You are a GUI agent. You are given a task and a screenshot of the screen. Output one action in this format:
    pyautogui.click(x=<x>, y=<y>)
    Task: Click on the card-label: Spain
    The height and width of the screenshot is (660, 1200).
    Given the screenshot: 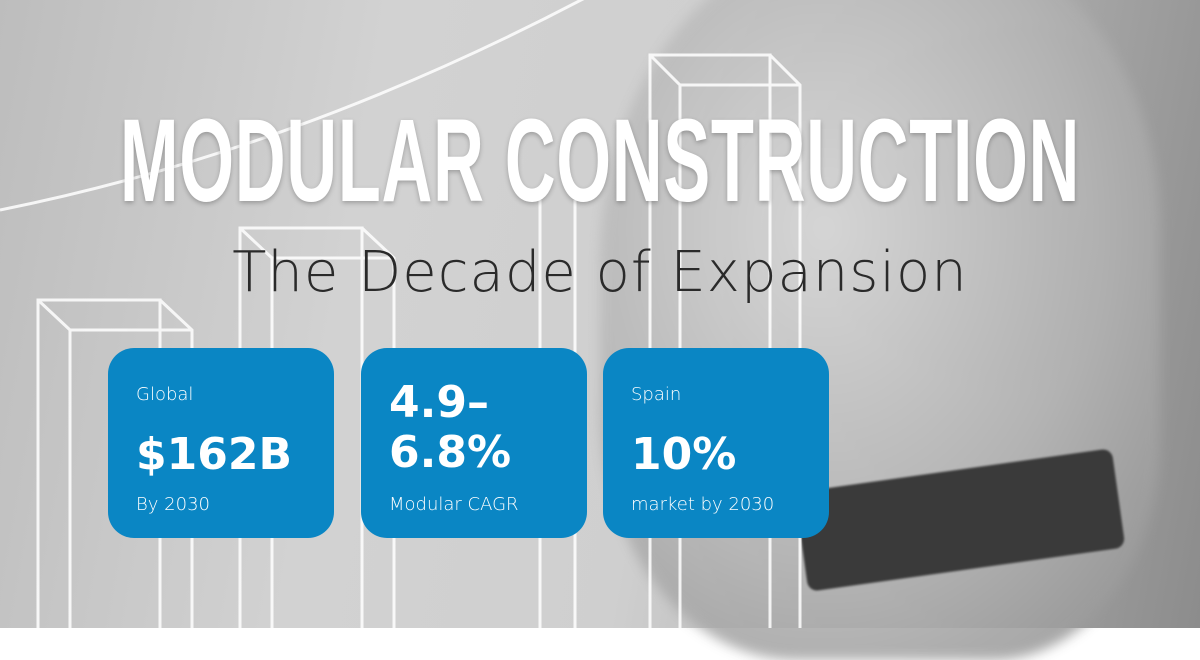 What is the action you would take?
    pyautogui.click(x=656, y=394)
    